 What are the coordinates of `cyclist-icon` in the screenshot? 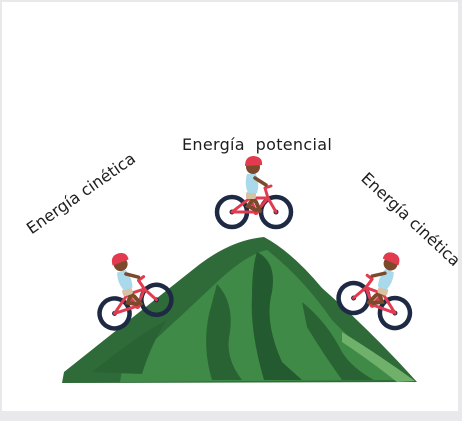 It's located at (254, 190).